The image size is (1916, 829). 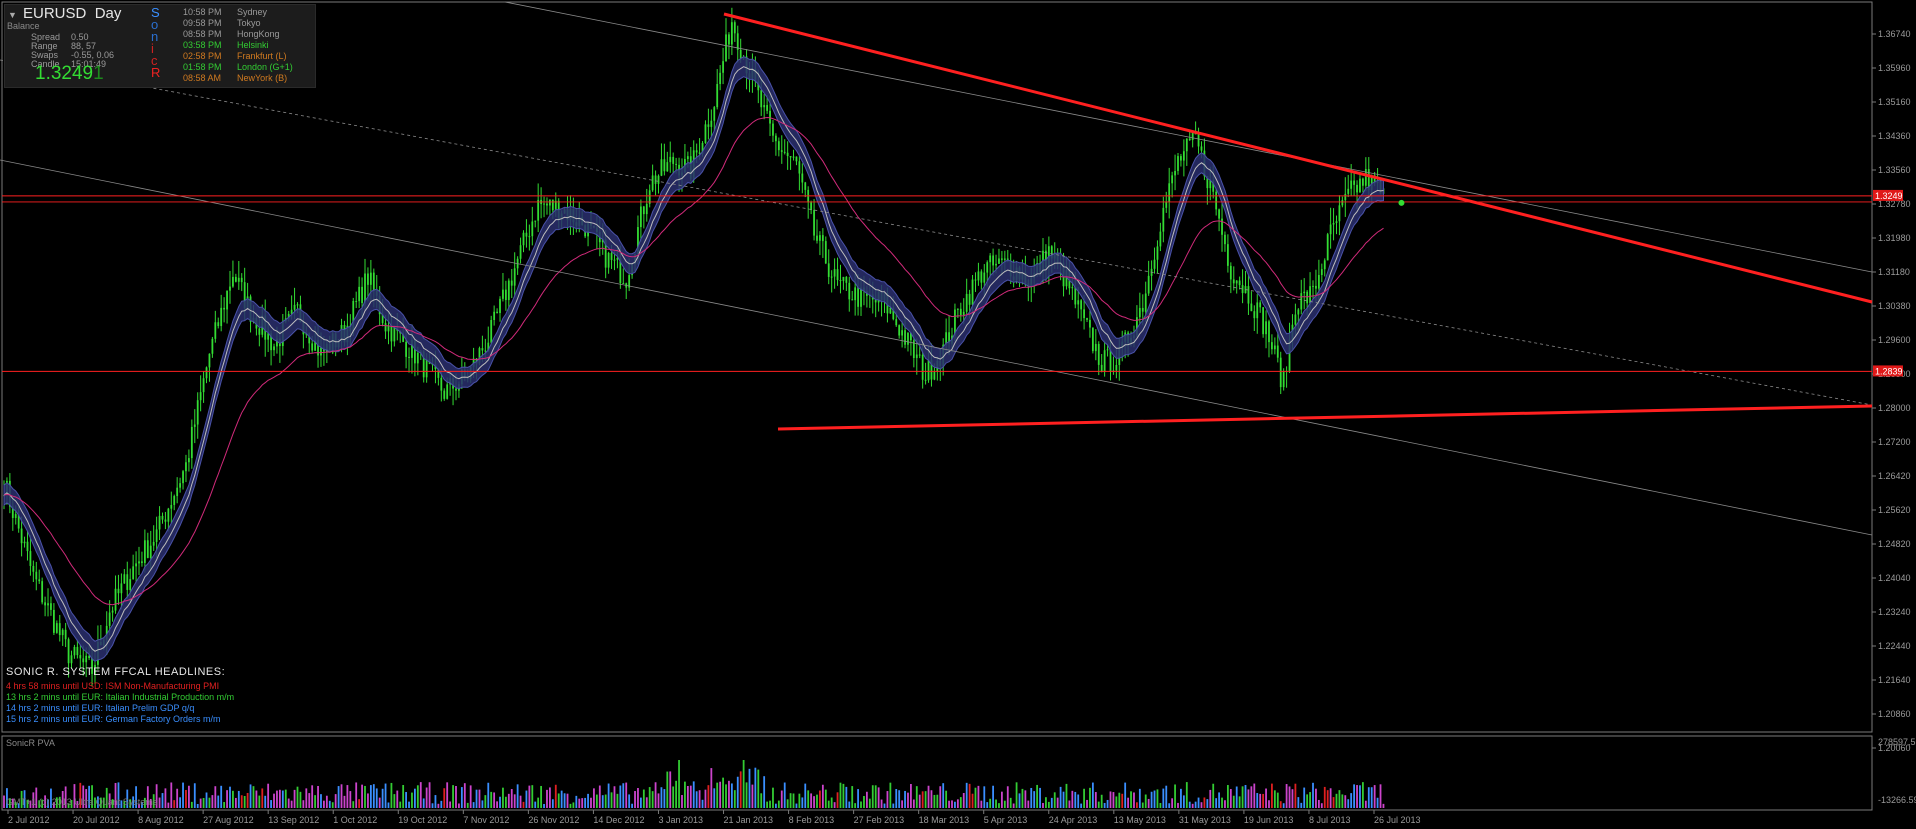 What do you see at coordinates (12, 15) in the screenshot?
I see `collapse-triangle-icon: ▼` at bounding box center [12, 15].